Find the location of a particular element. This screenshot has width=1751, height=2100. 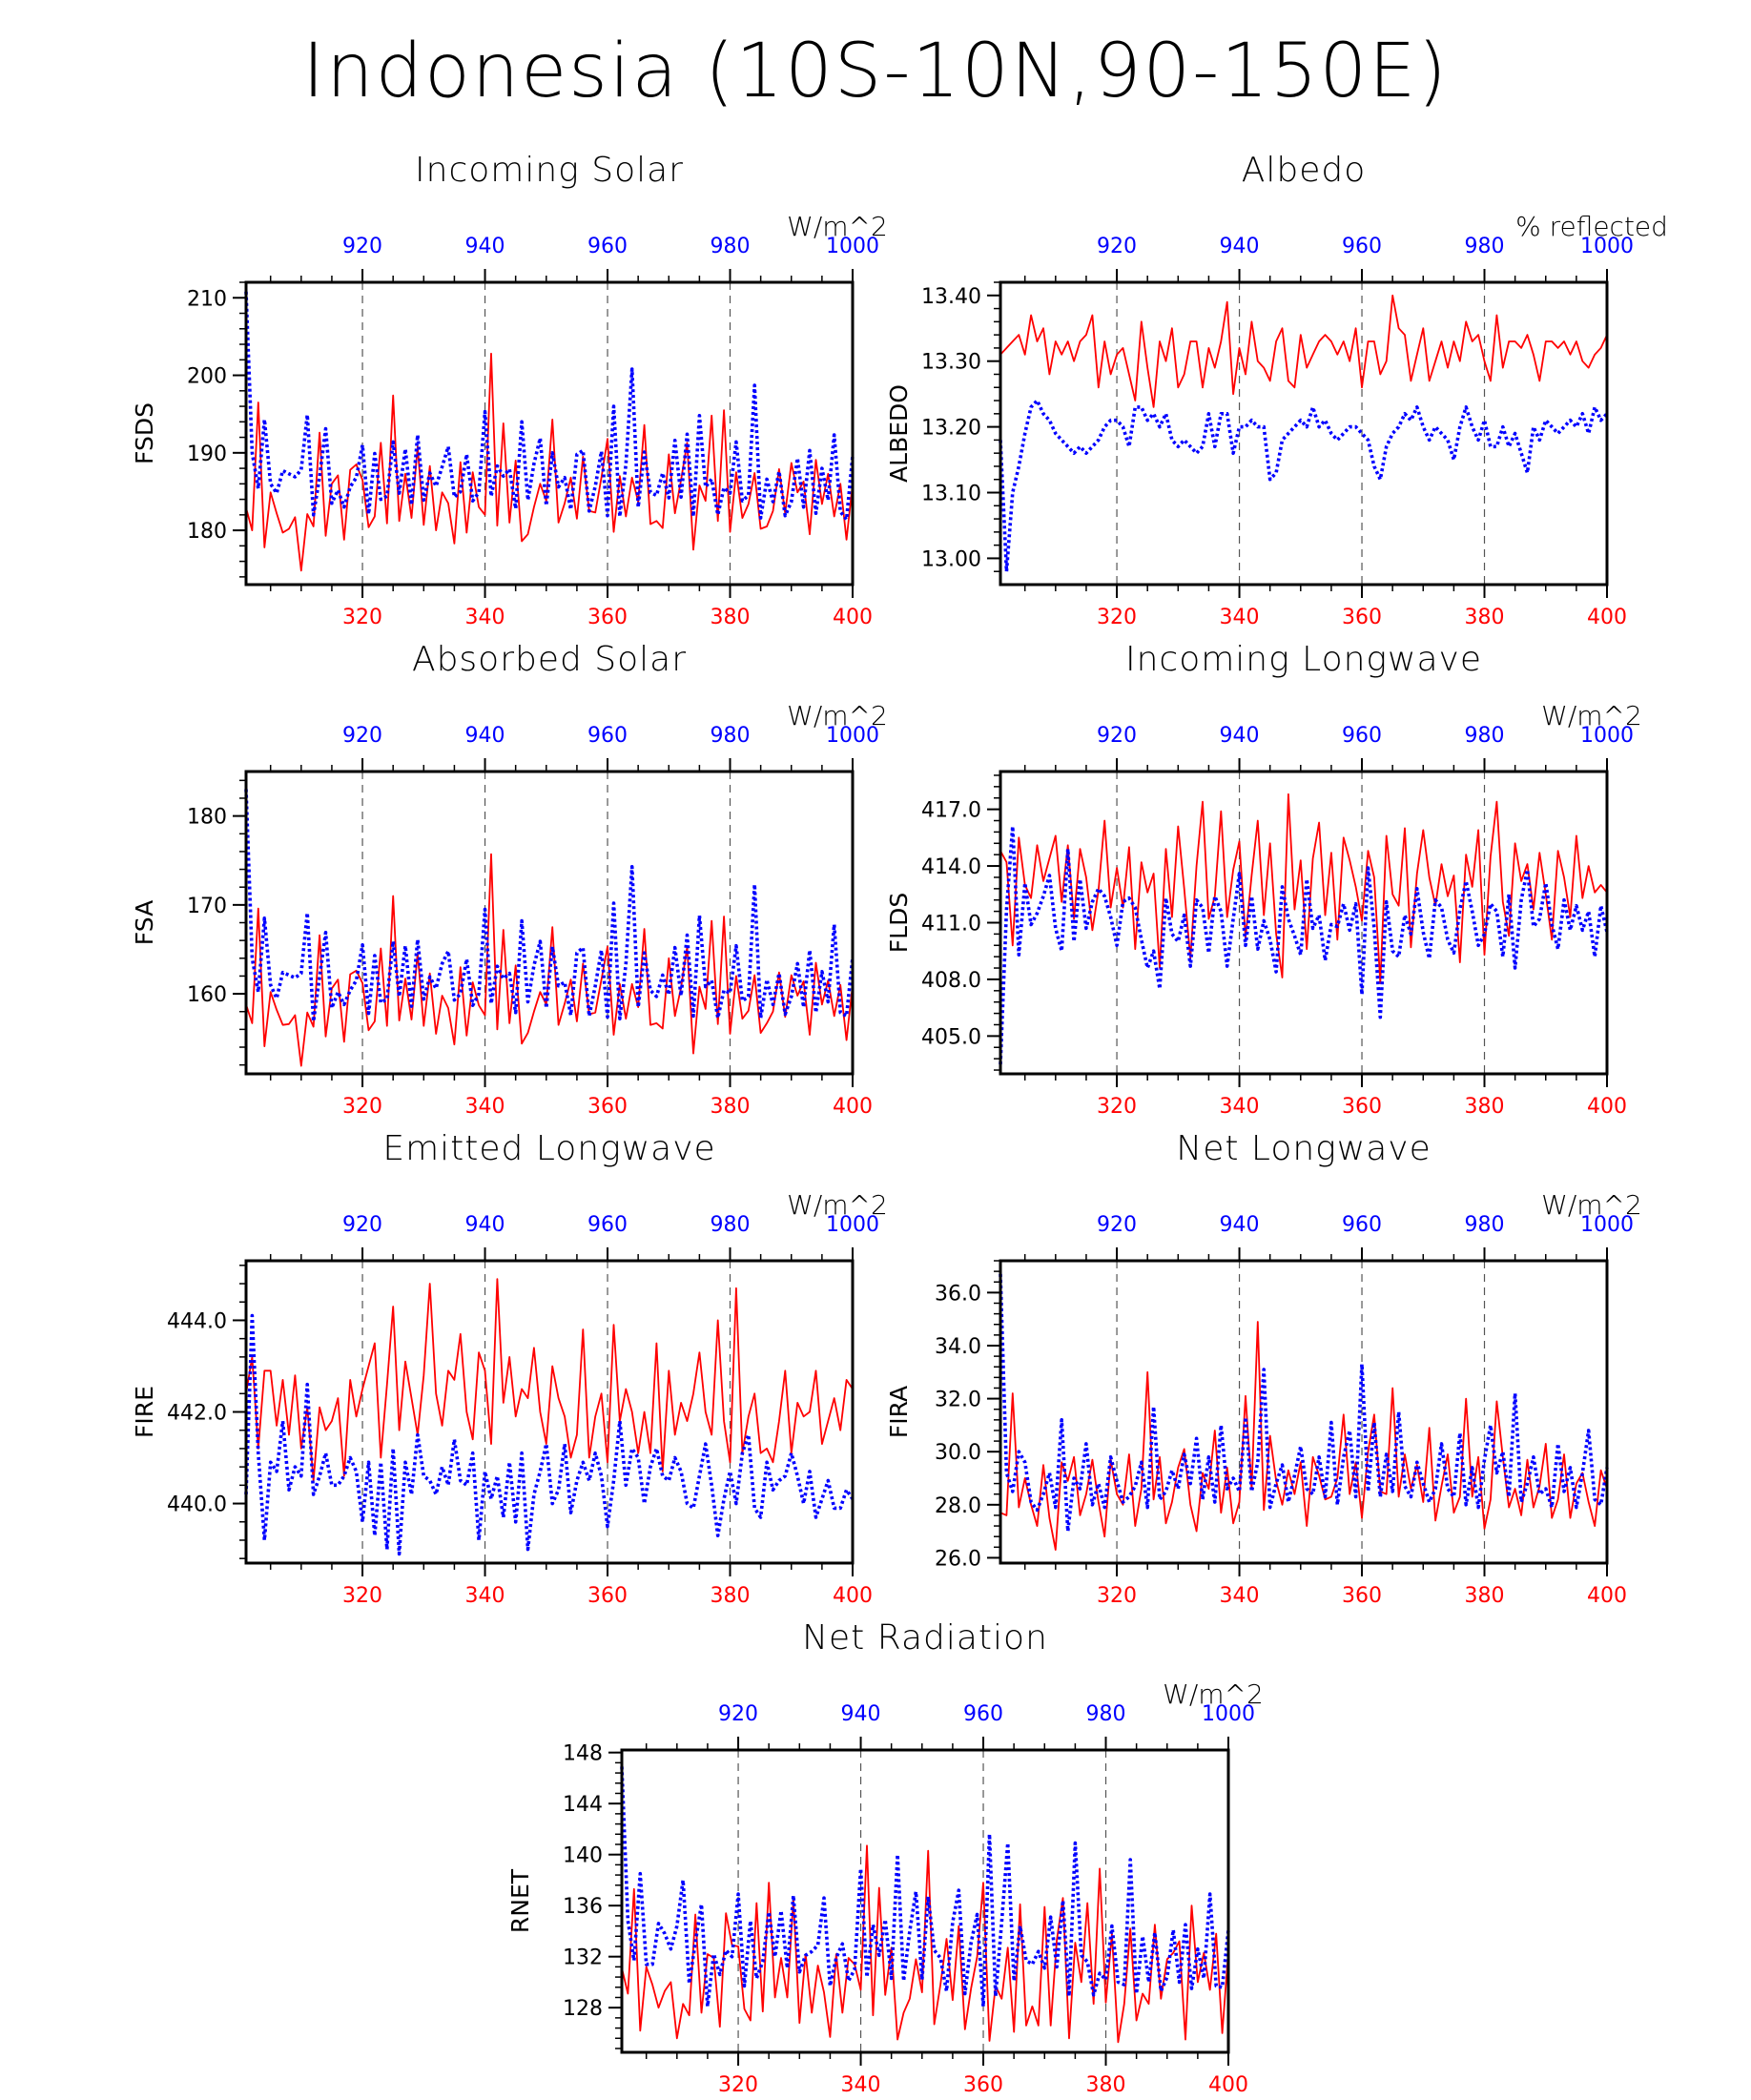

y-tick-label: 13.40 is located at coordinates (951, 297).